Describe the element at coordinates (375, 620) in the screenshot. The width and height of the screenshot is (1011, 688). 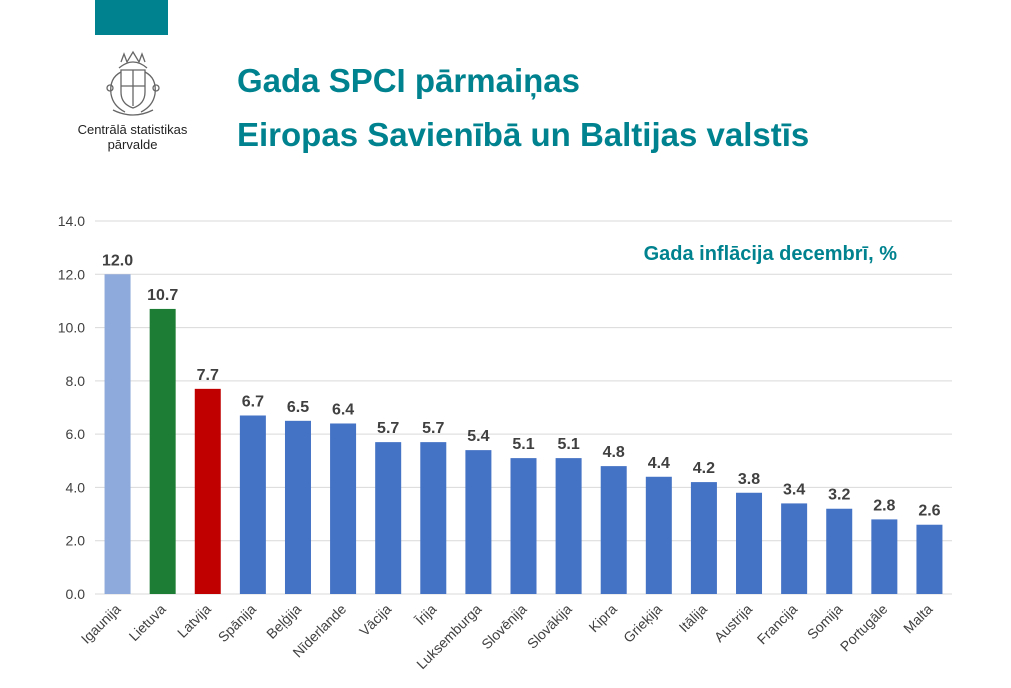
I see `x-tick-label: Vācija` at that location.